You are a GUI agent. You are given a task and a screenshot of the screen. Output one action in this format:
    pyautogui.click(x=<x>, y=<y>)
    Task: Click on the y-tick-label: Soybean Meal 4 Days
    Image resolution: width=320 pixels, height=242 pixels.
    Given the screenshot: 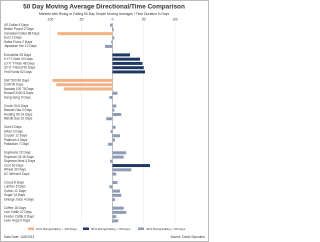 What is the action you would take?
    pyautogui.click(x=20, y=161)
    